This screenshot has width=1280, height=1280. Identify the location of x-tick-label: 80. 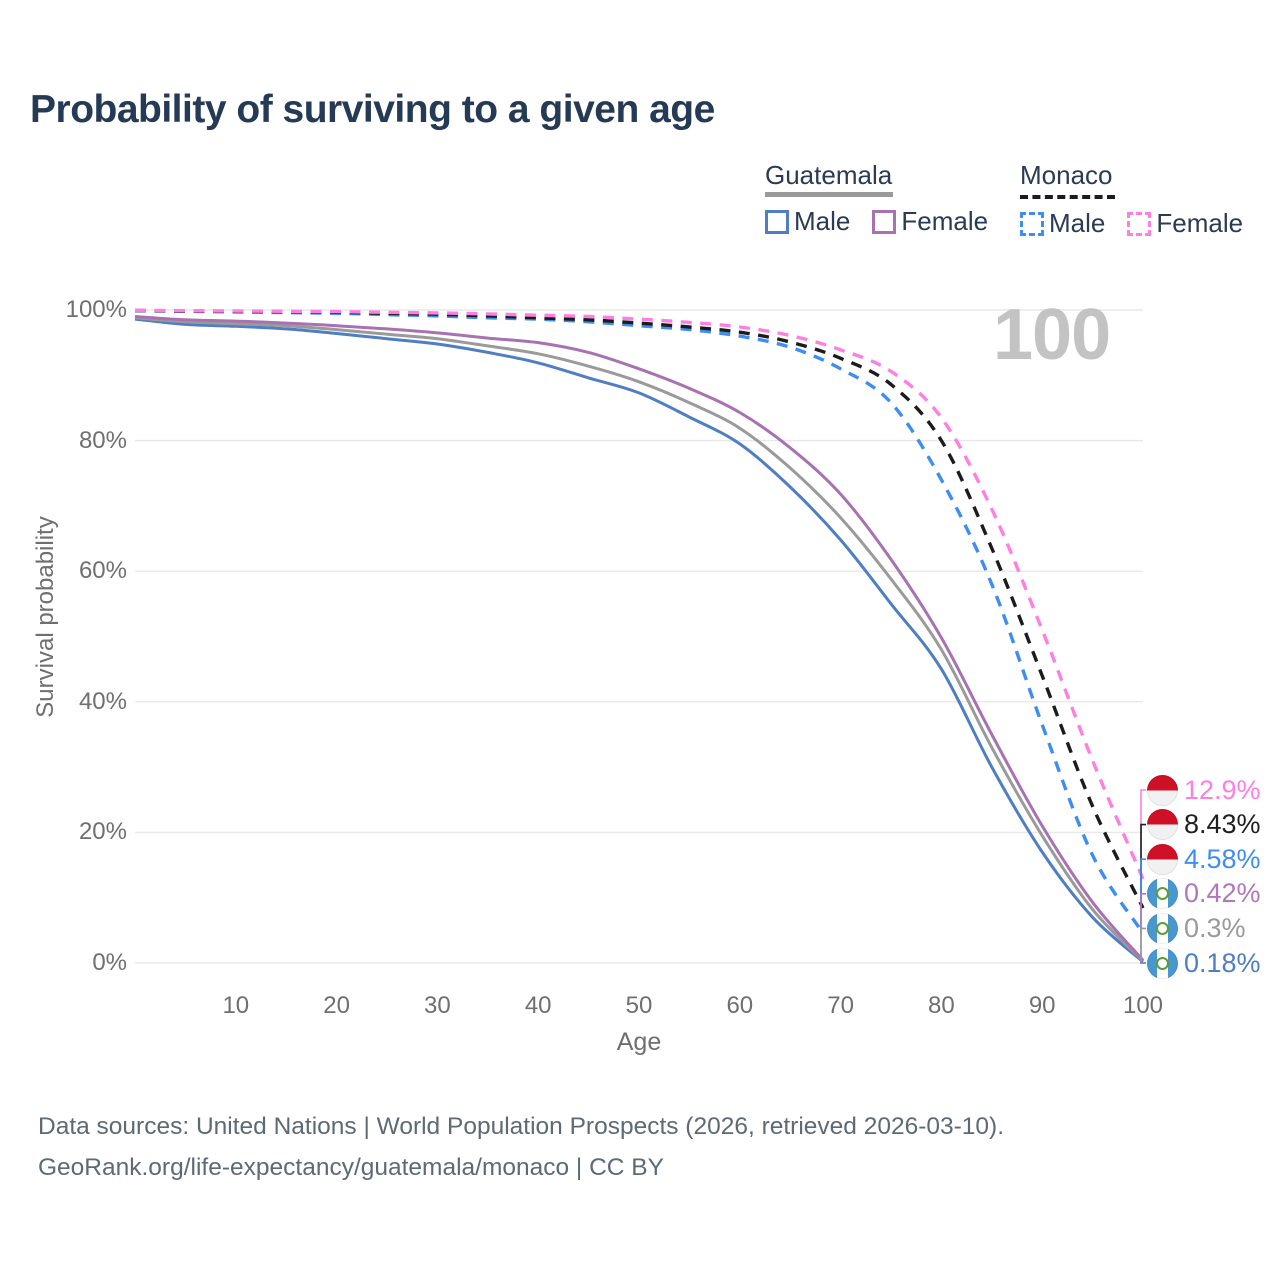
(941, 1005).